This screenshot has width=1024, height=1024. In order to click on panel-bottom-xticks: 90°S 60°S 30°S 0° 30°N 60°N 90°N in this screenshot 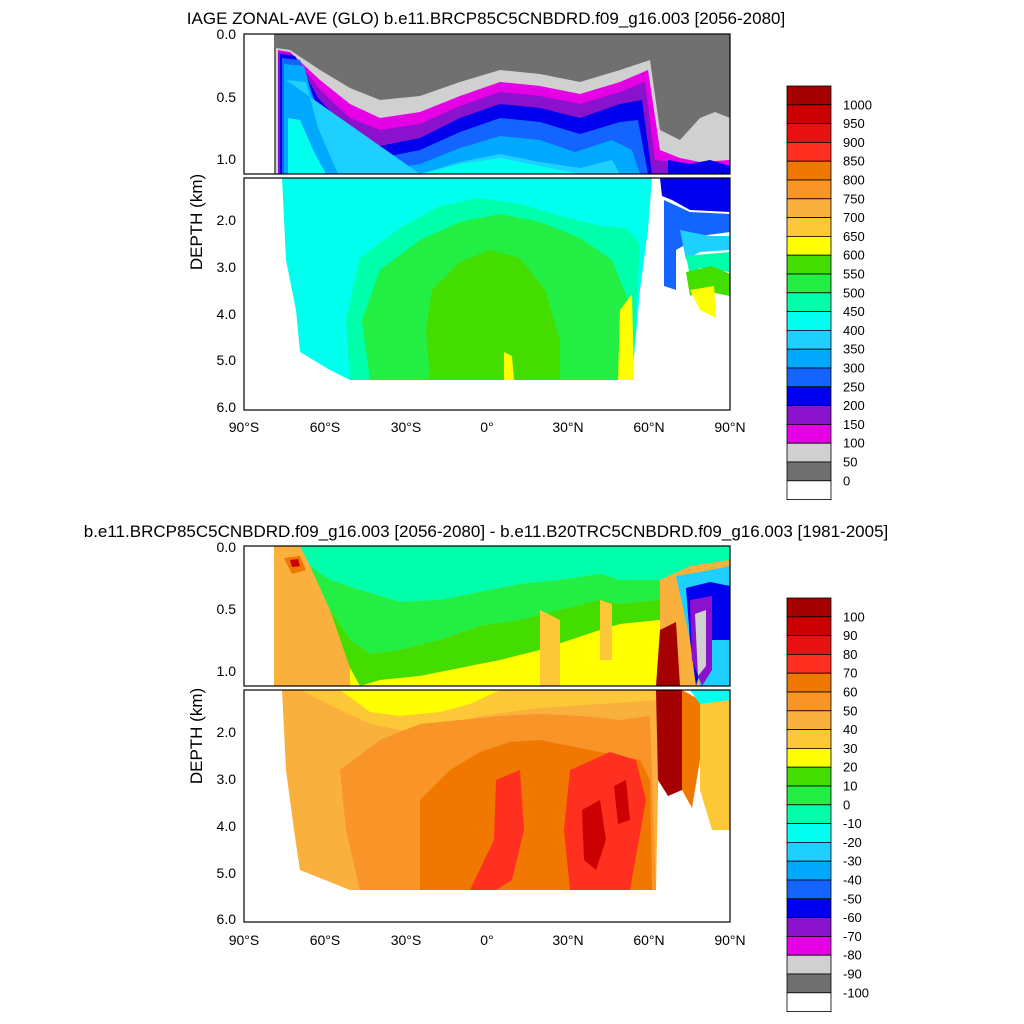, I will do `click(487, 940)`.